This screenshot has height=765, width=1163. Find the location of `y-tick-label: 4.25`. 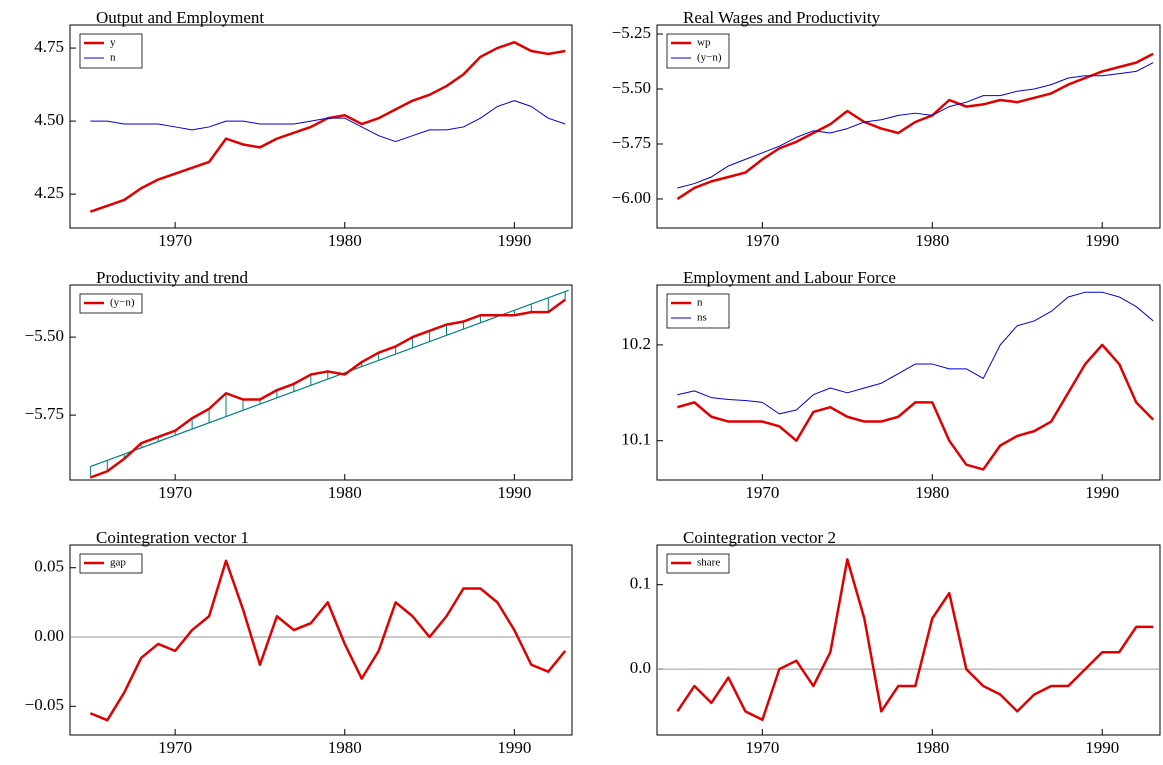

y-tick-label: 4.25 is located at coordinates (49, 192).